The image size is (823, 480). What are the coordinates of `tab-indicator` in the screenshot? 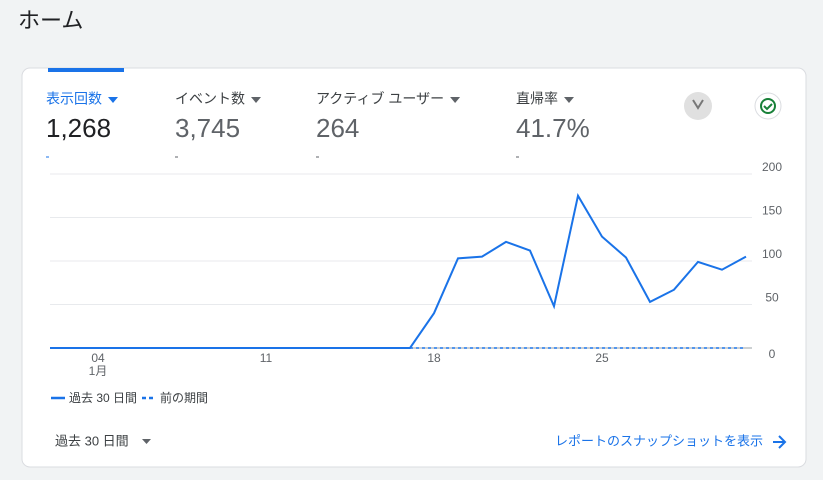 It's located at (86, 70).